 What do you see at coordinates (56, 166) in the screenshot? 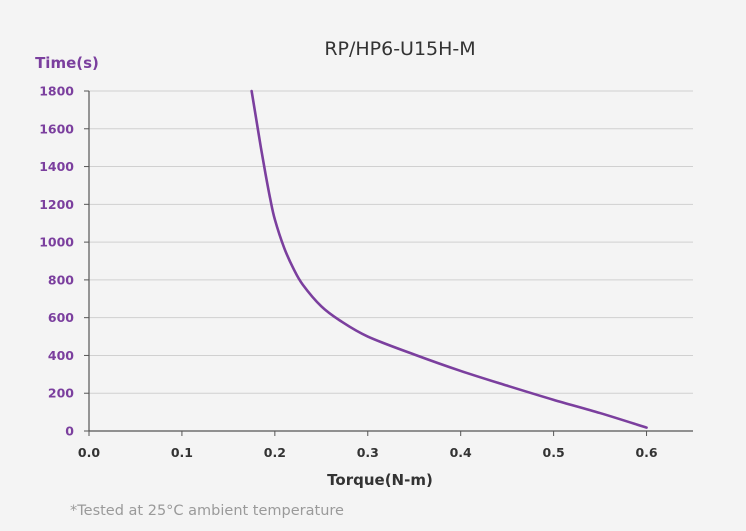
I see `y-tick-label: 1400` at bounding box center [56, 166].